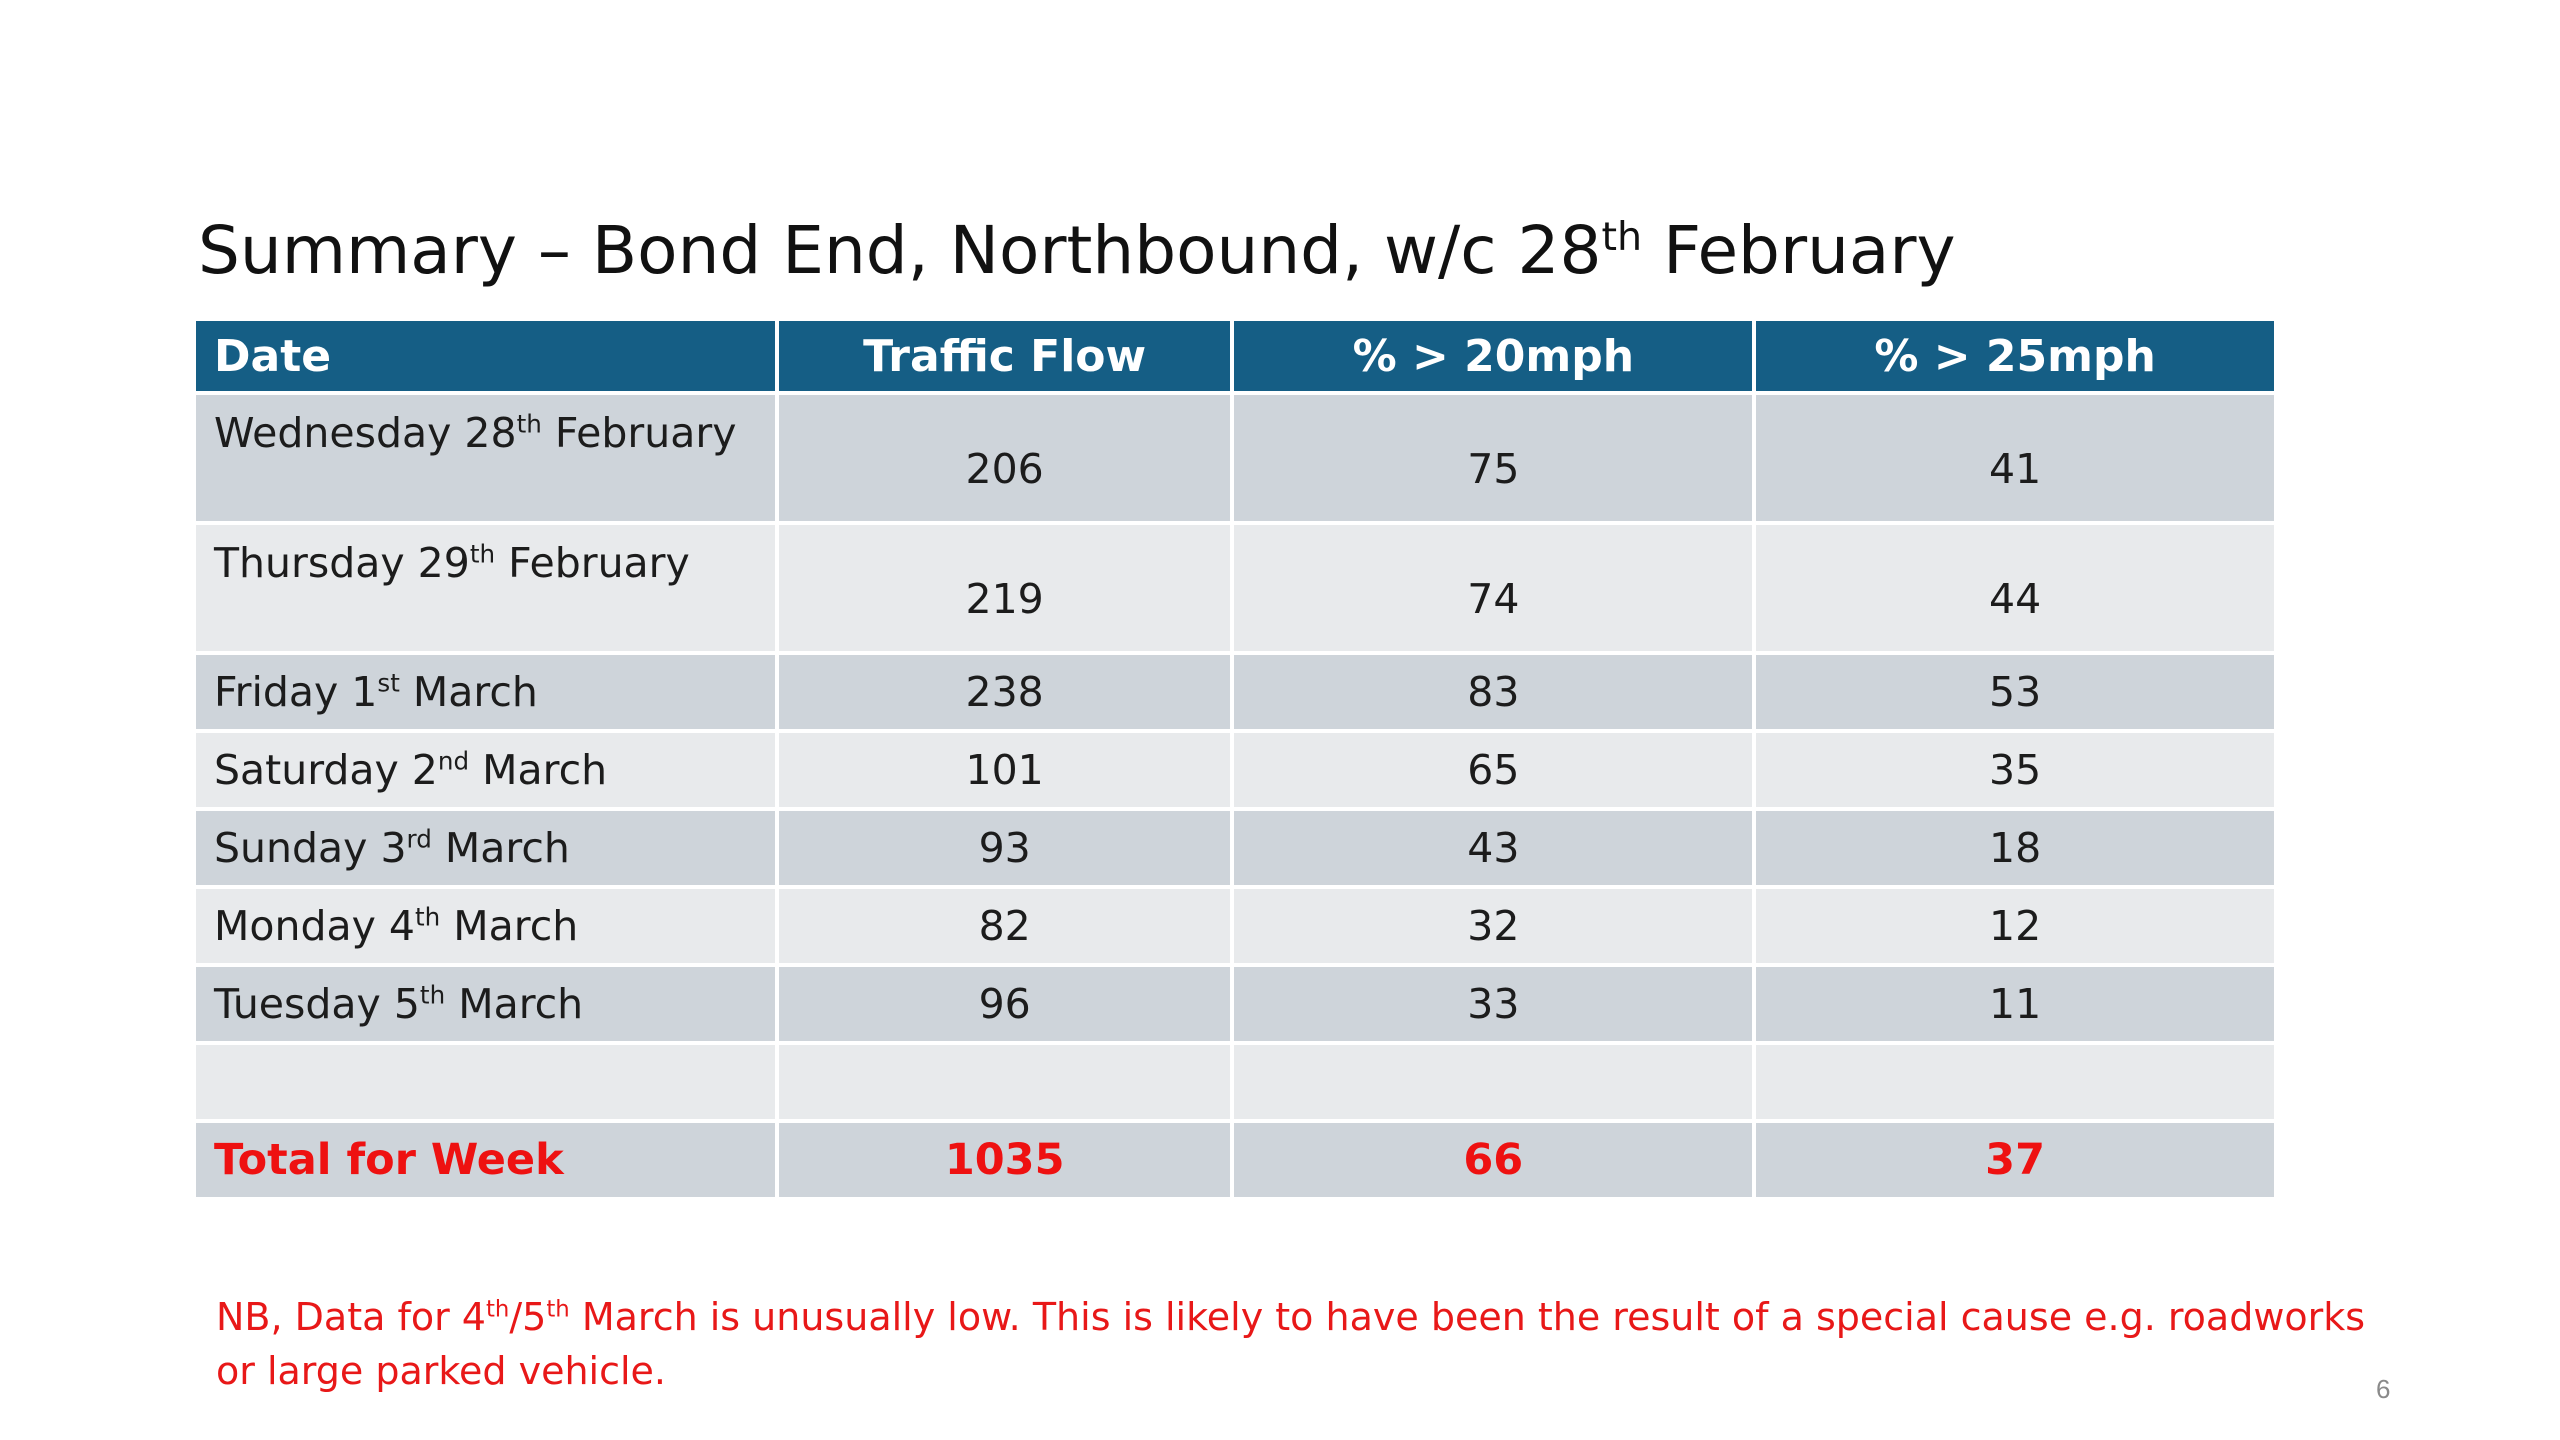  Describe the element at coordinates (1799, 251) in the screenshot. I see `title-text-end: February` at that location.